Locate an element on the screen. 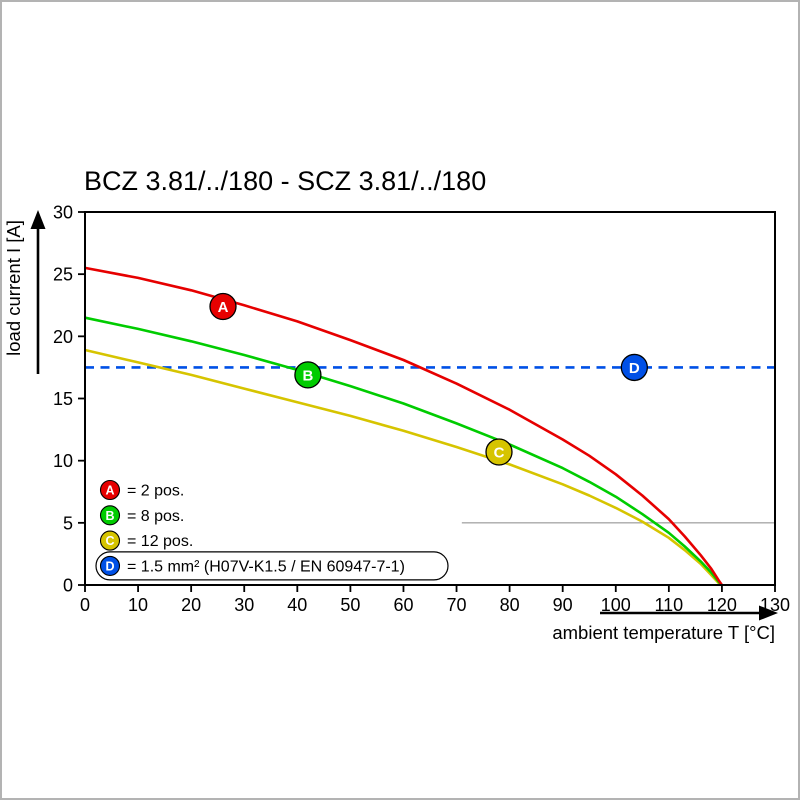 The image size is (800, 800). legend-item-text: = 1.5 mm² (H07V-K1.5 / EN 60947-7-1) is located at coordinates (266, 566).